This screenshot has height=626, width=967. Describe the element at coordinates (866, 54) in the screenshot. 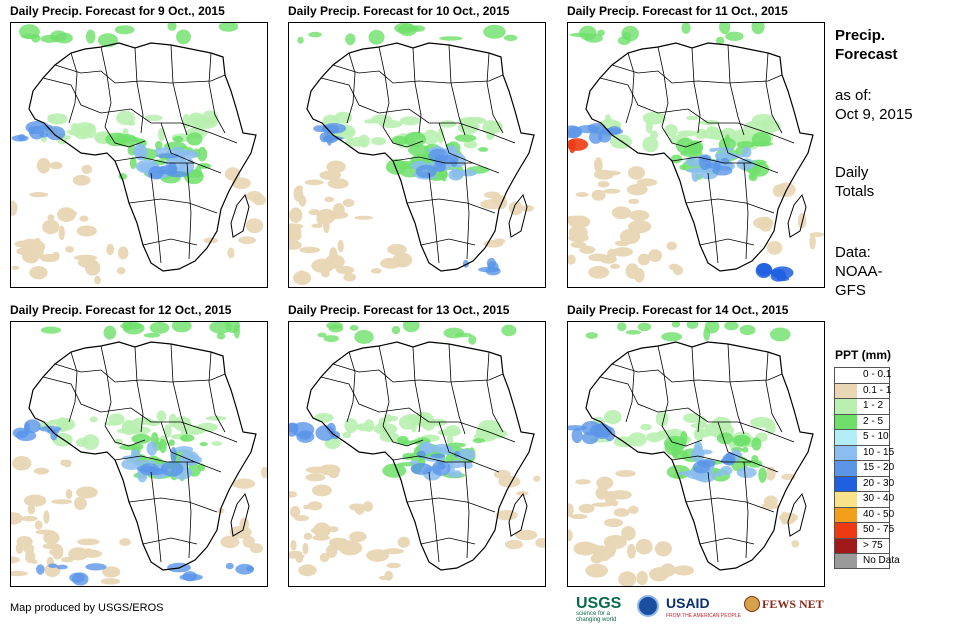

I see `side-title-line2: Forecast` at that location.